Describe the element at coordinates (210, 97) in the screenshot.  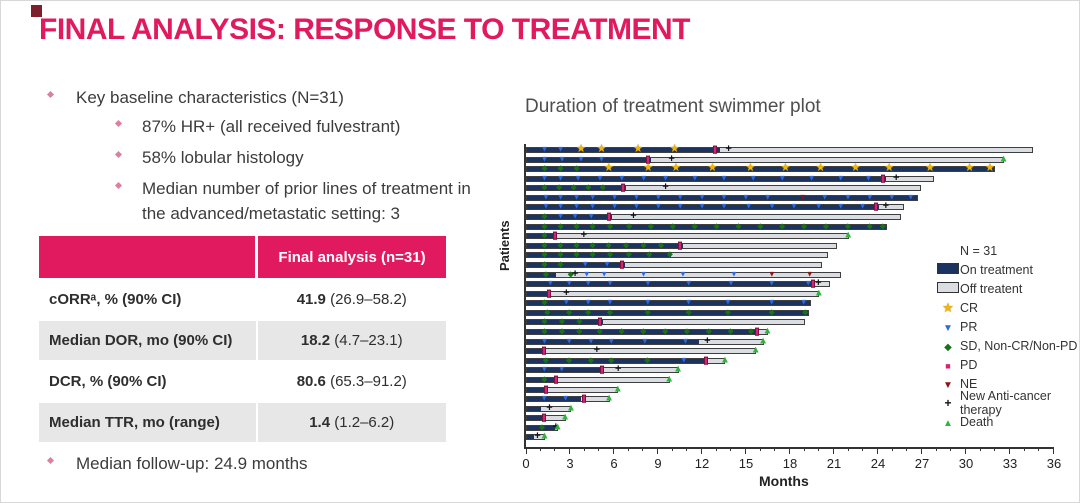
I see `bullet-text: Key baseline characteristics (N=31)` at that location.